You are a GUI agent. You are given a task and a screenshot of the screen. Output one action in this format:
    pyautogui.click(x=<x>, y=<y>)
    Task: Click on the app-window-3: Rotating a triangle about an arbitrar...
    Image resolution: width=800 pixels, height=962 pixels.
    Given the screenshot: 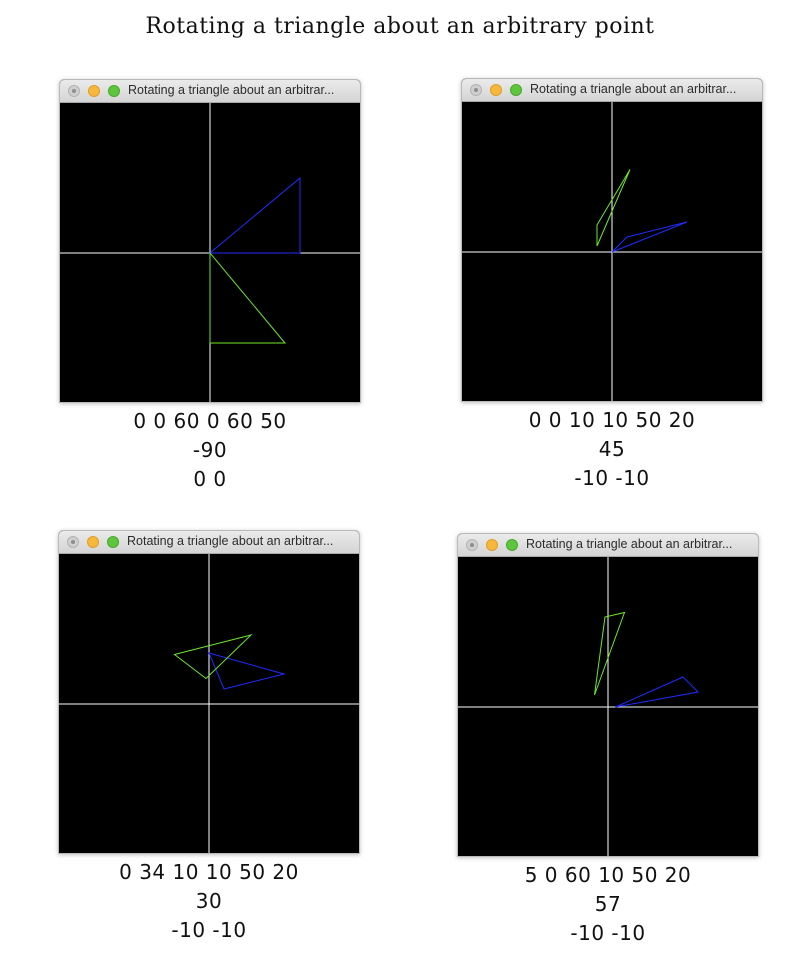 What is the action you would take?
    pyautogui.click(x=209, y=692)
    